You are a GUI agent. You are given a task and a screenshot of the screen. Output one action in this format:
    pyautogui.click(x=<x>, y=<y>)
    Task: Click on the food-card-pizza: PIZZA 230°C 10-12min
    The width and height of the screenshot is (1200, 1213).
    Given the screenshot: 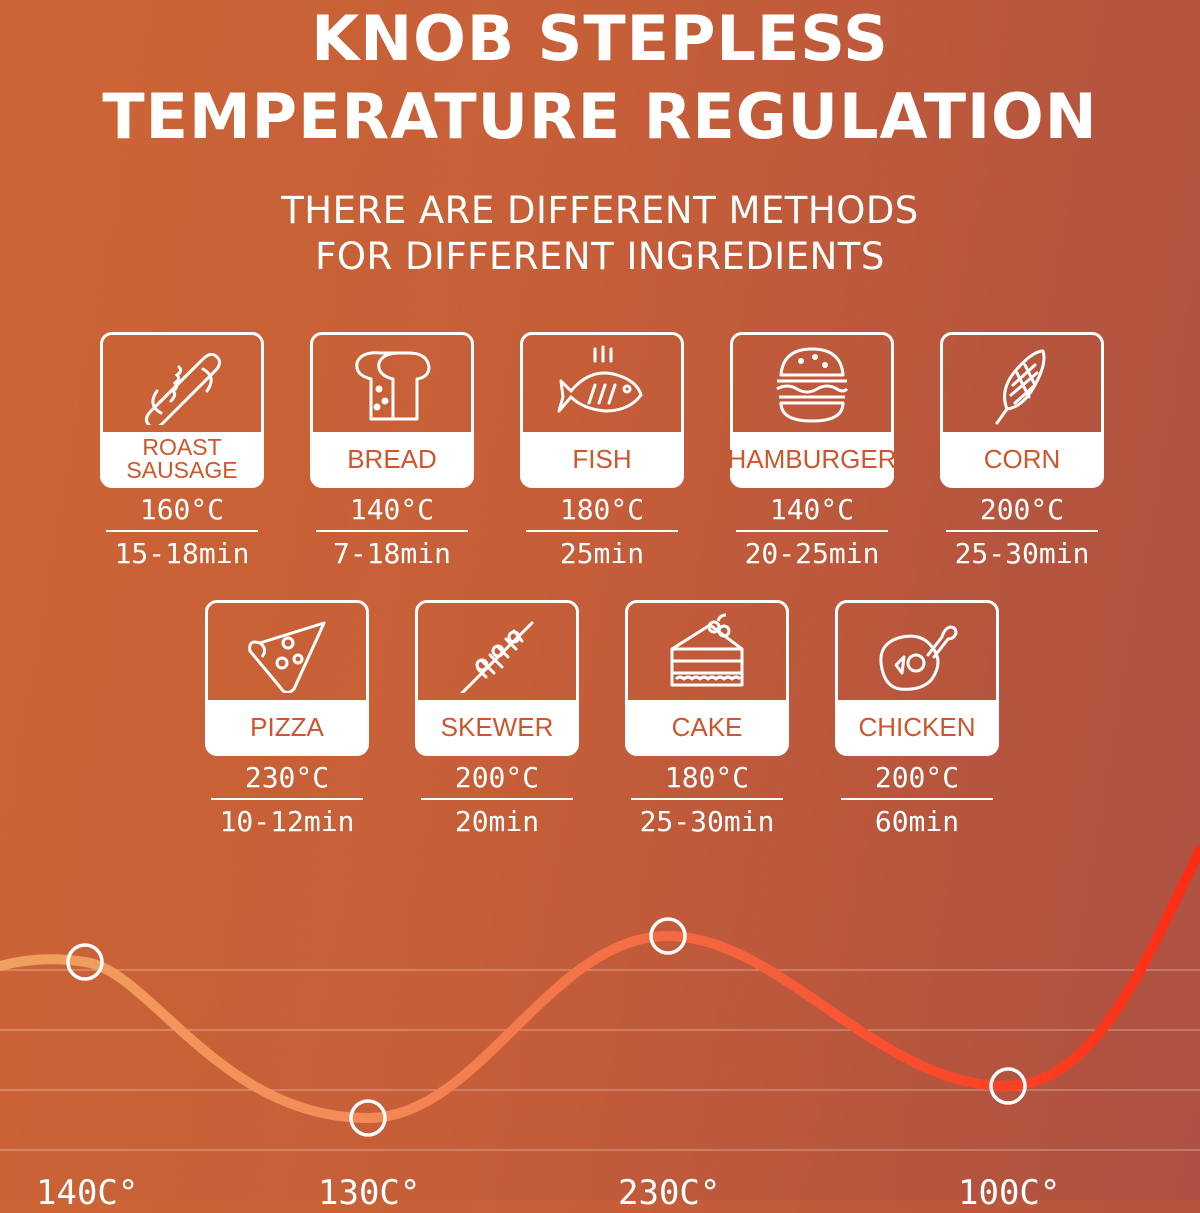 What is the action you would take?
    pyautogui.click(x=287, y=718)
    